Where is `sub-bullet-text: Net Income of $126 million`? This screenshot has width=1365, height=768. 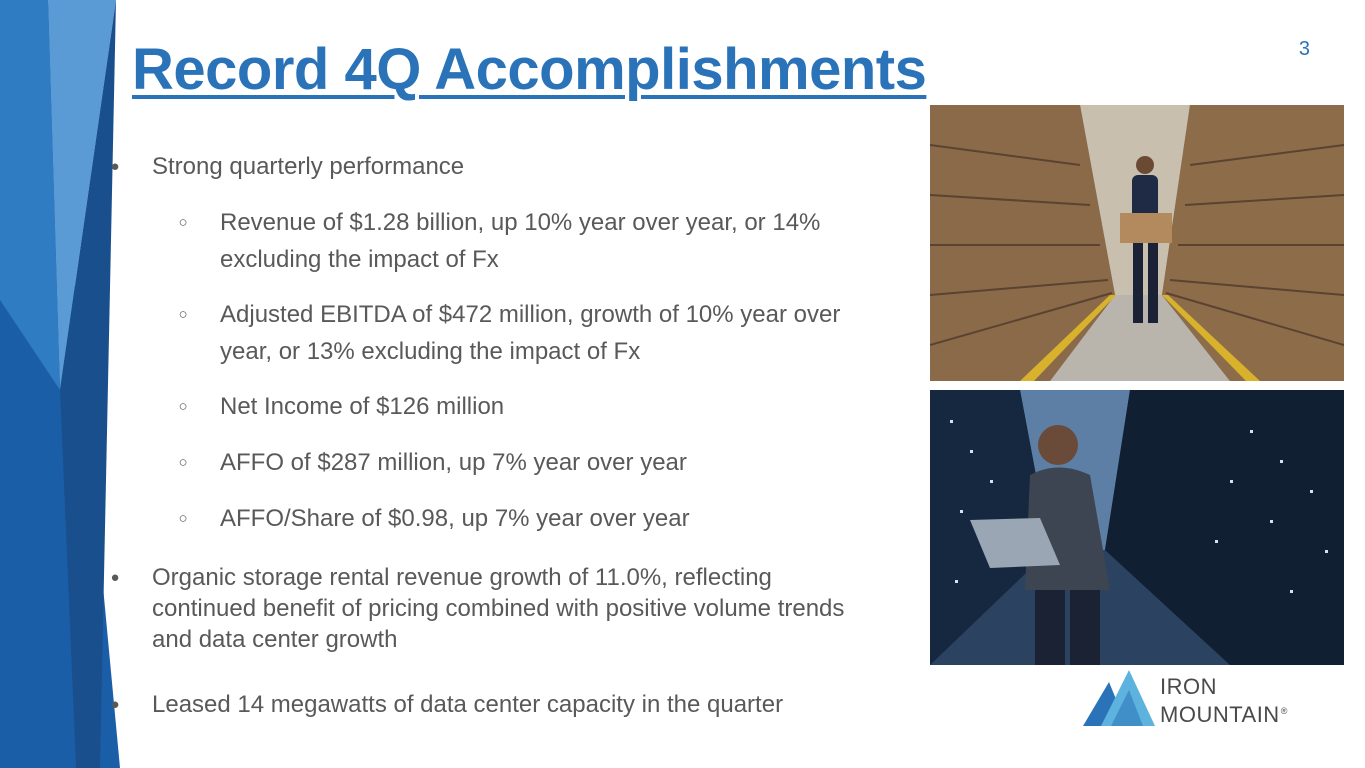 sub-bullet-text: Net Income of $126 million is located at coordinates (362, 406).